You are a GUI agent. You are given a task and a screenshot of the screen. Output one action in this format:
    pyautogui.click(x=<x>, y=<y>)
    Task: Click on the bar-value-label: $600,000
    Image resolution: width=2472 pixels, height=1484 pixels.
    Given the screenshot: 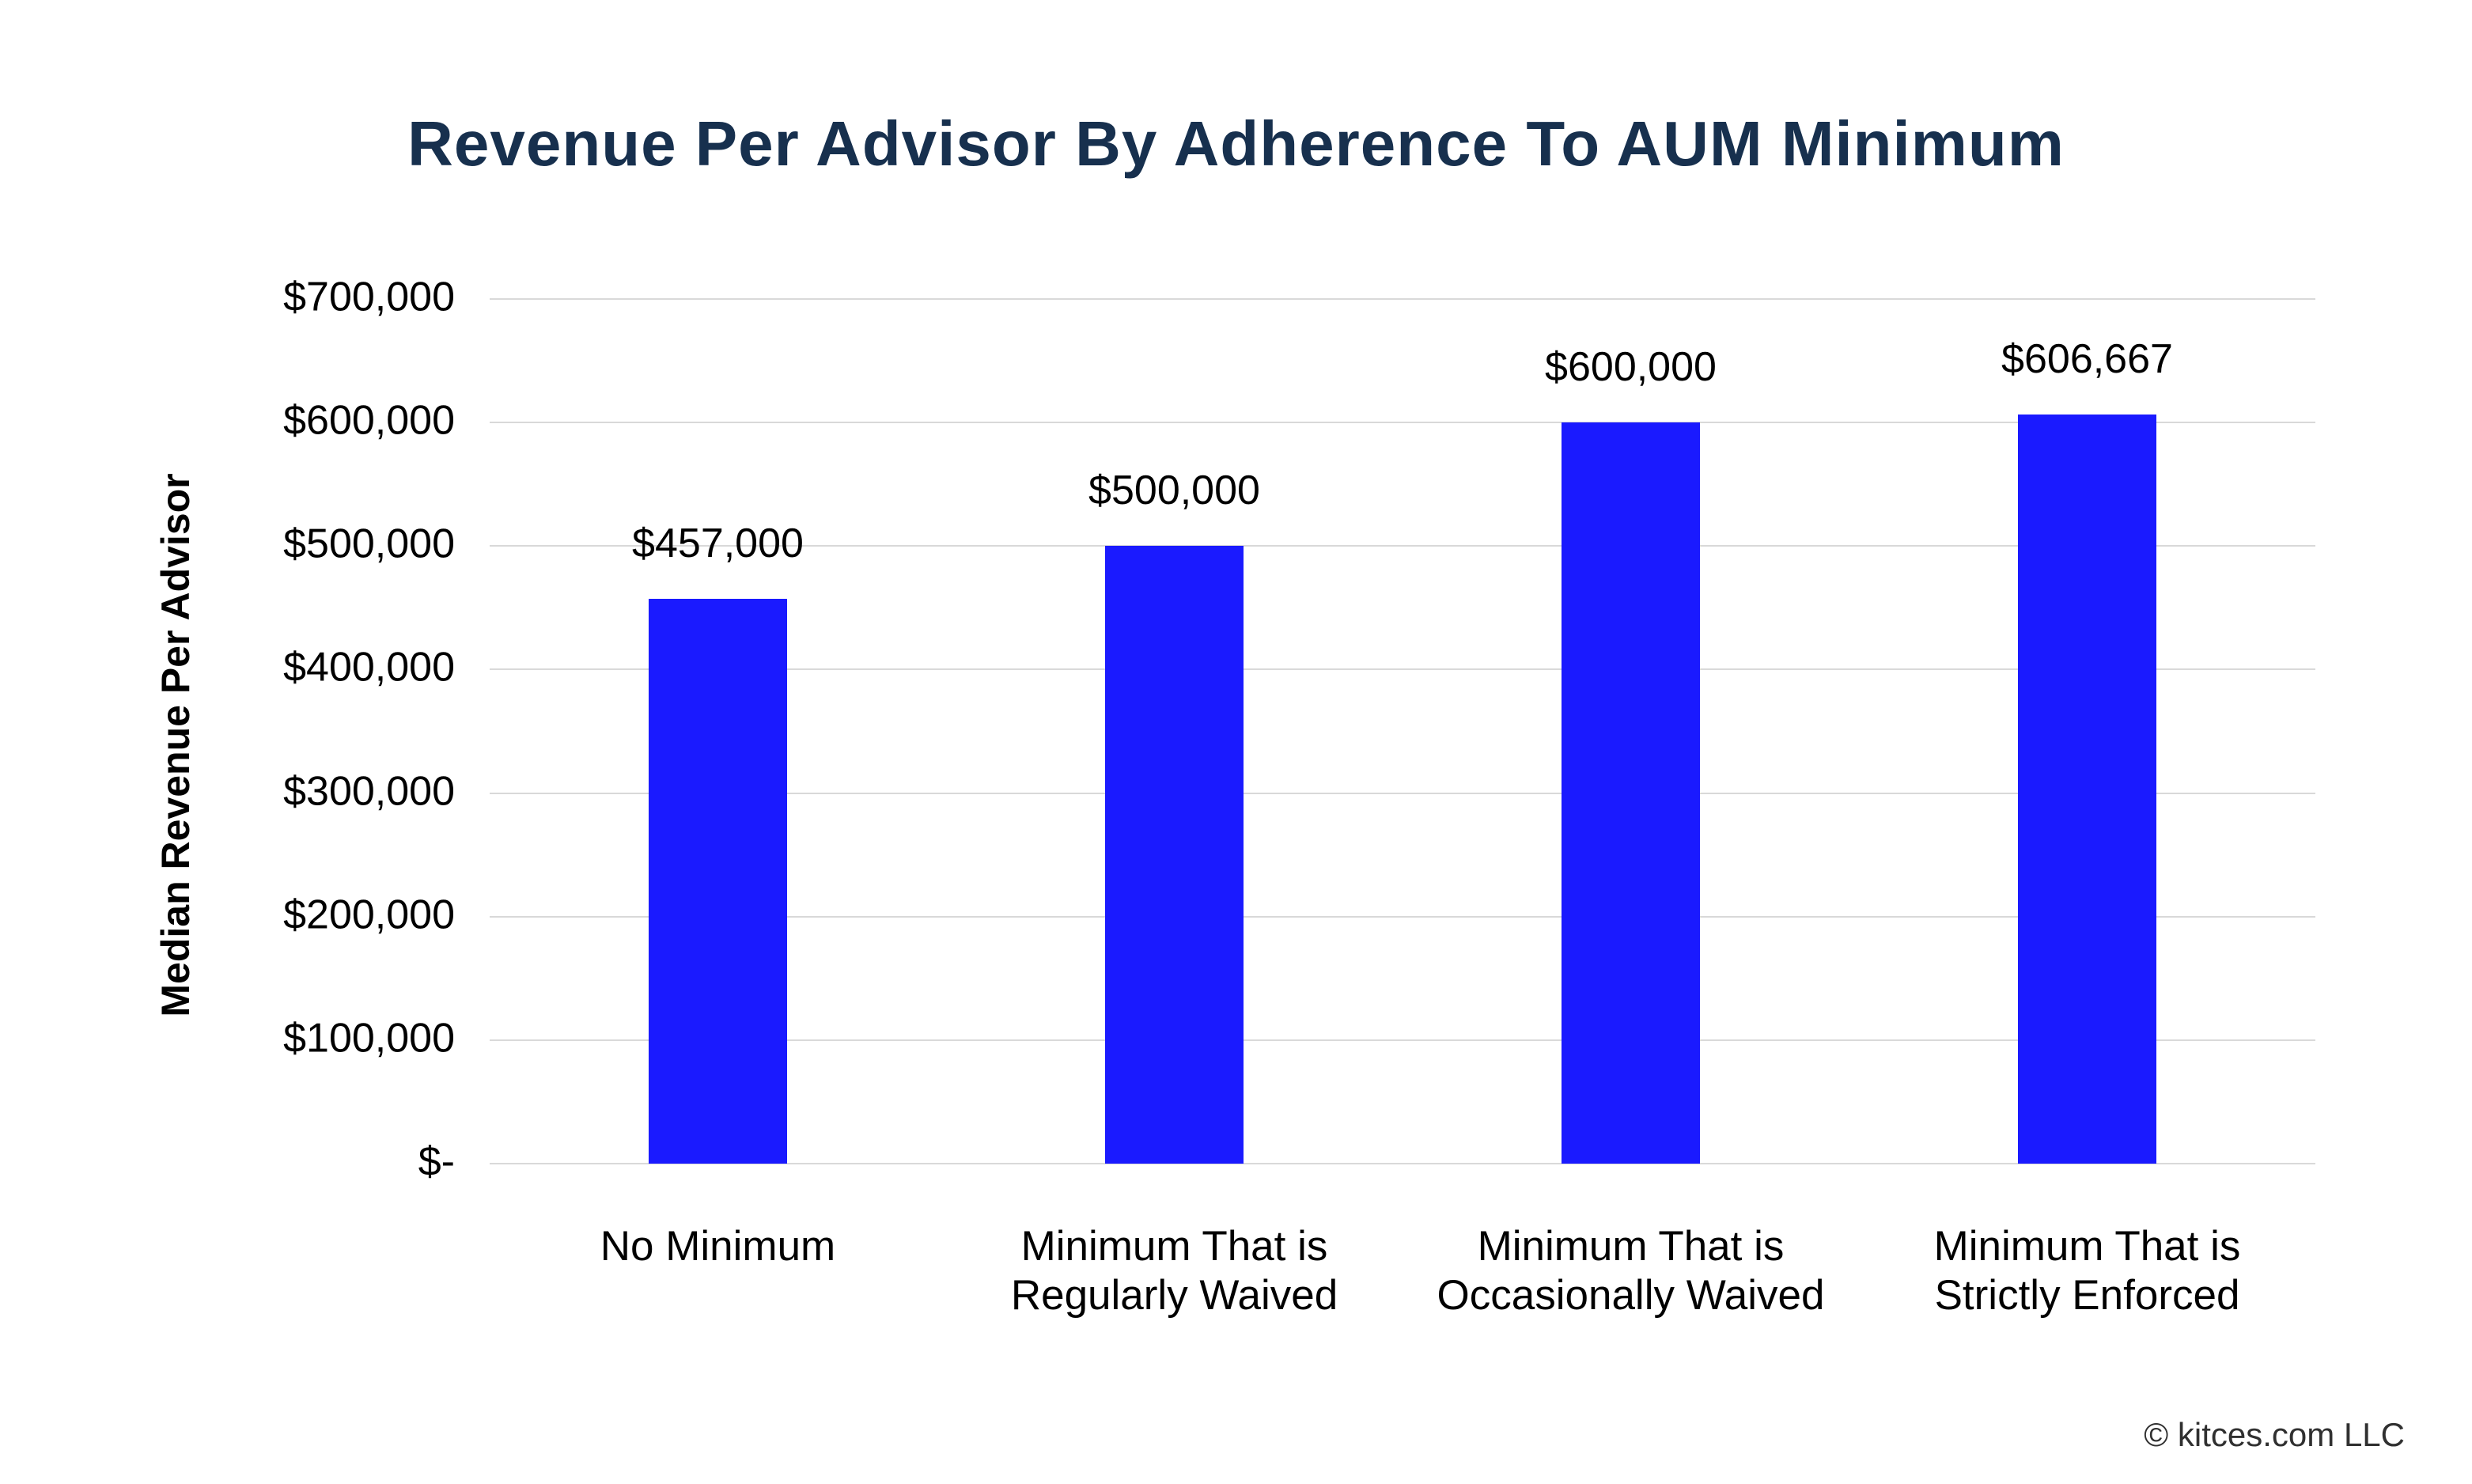 What is the action you would take?
    pyautogui.click(x=1631, y=367)
    